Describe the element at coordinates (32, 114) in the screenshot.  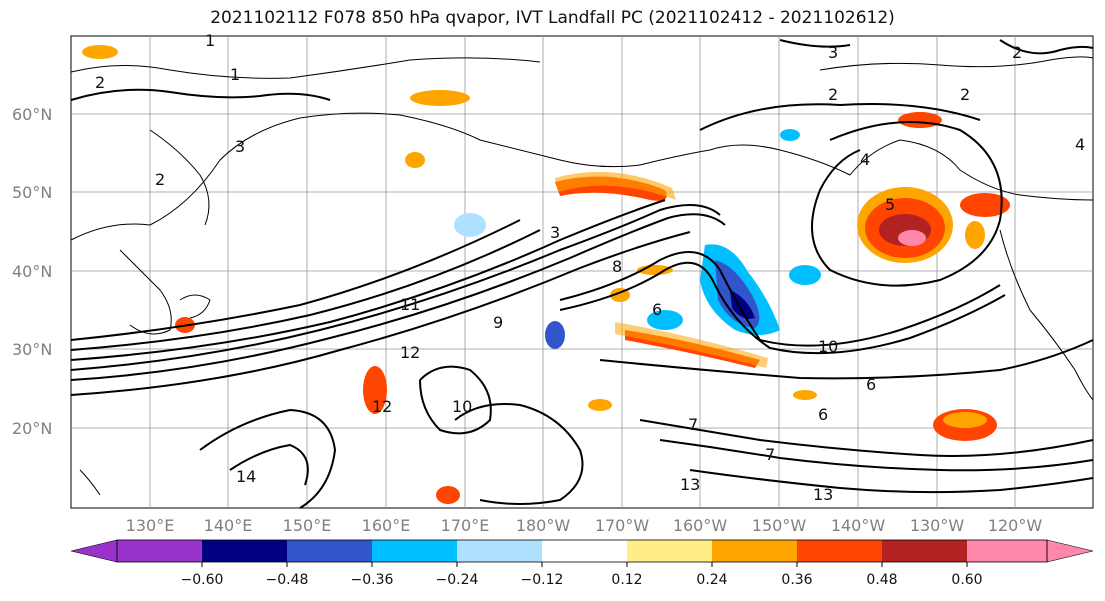
I see `lat-label: 60°N` at that location.